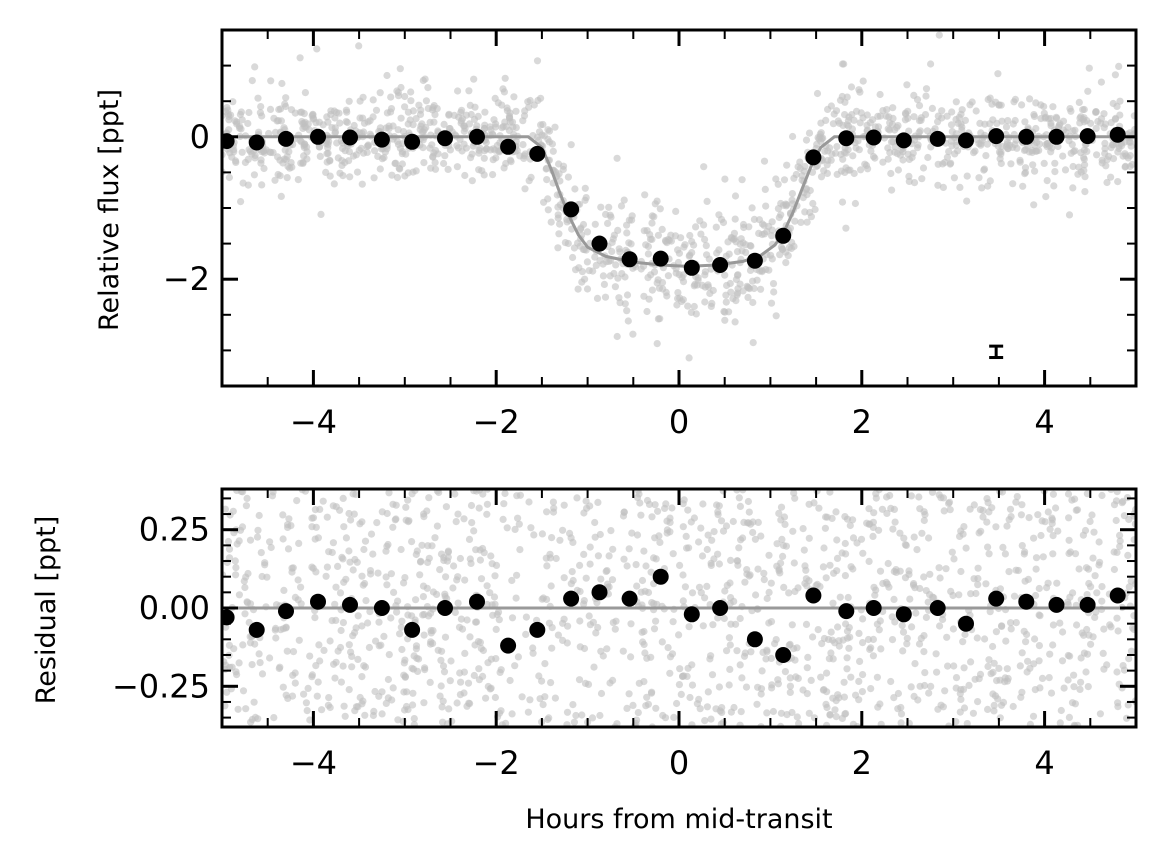 This screenshot has width=1165, height=865. Describe the element at coordinates (161, 686) in the screenshot. I see `y-tick-label: −0.25` at that location.